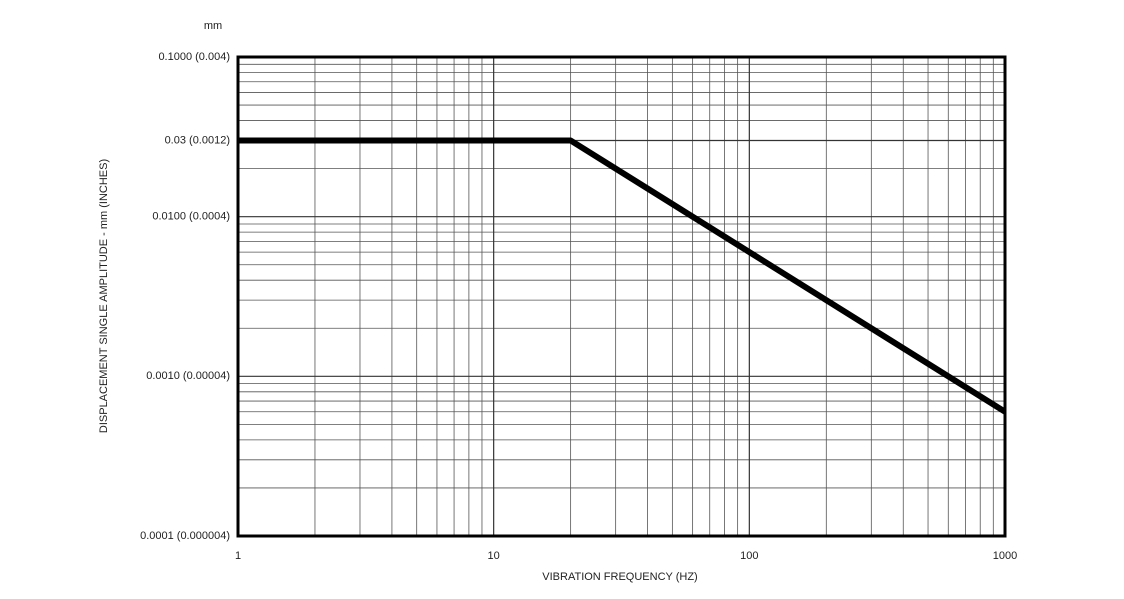 The image size is (1124, 599). What do you see at coordinates (191, 217) in the screenshot?
I see `y-tick-label: 0.0100 (0.0004)` at bounding box center [191, 217].